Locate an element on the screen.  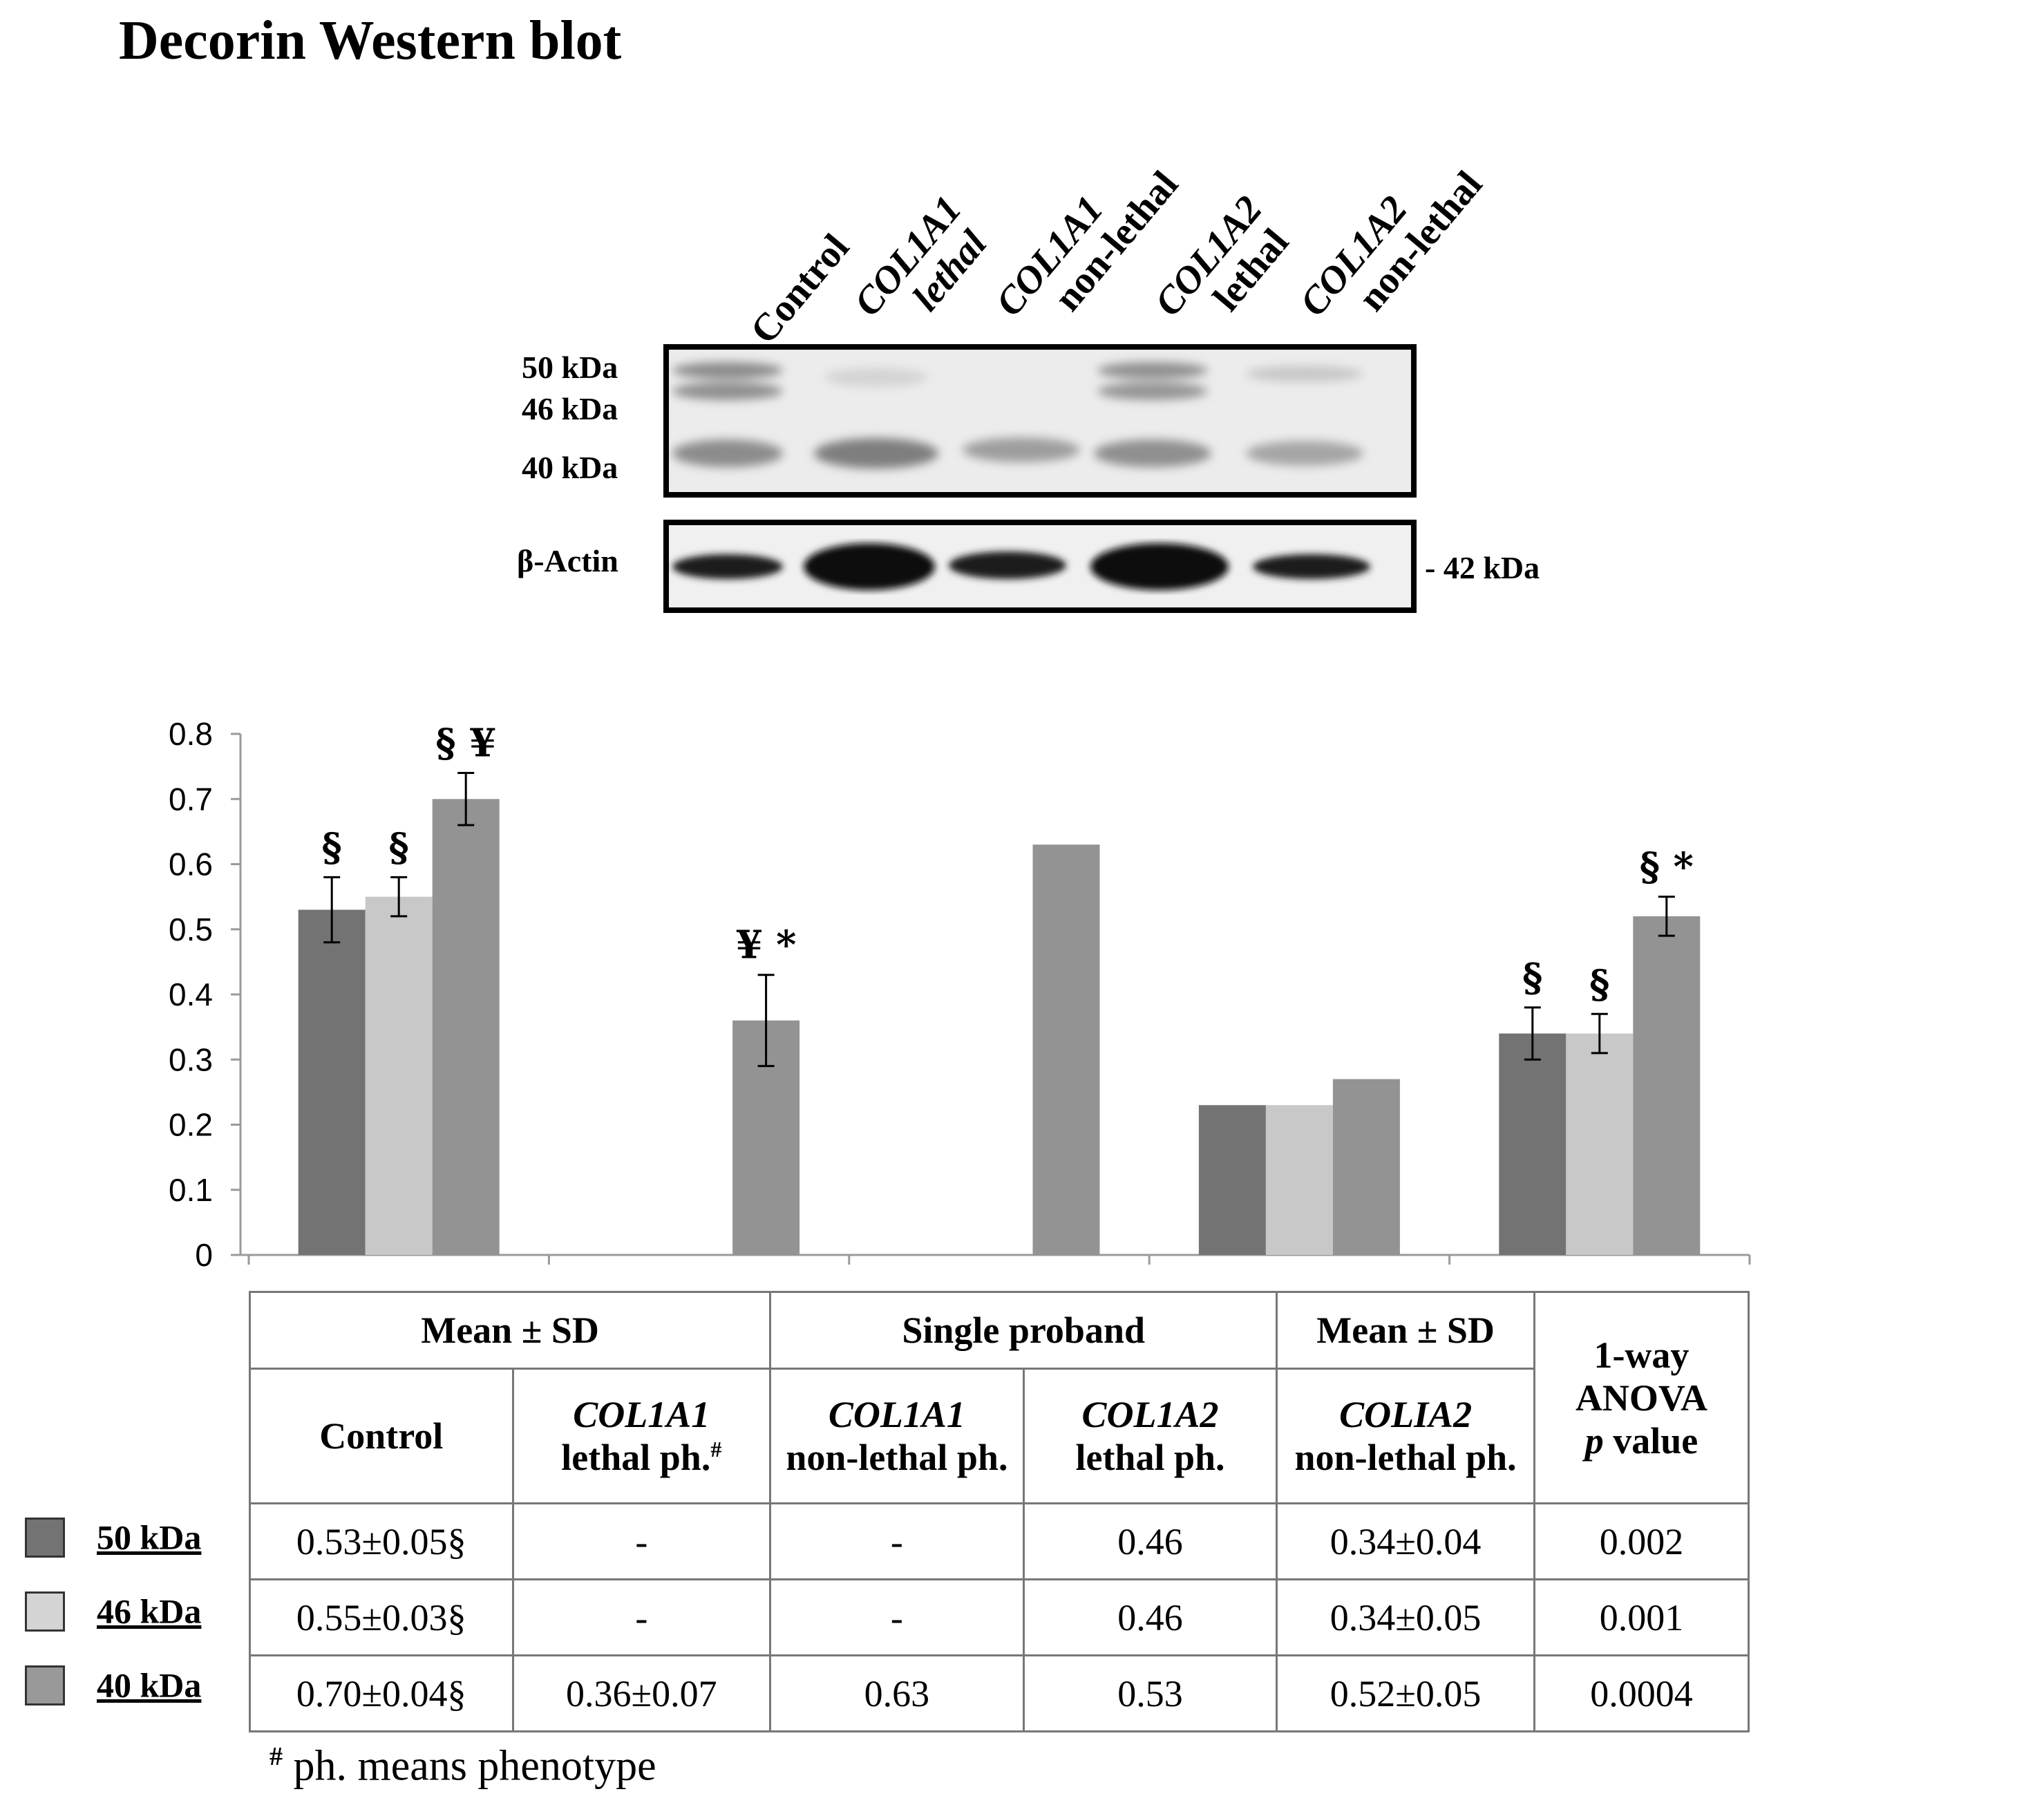
table-row: 0.55±0.03§ - - 0.46 0.34±0.05 0.001 is located at coordinates (999, 1617).